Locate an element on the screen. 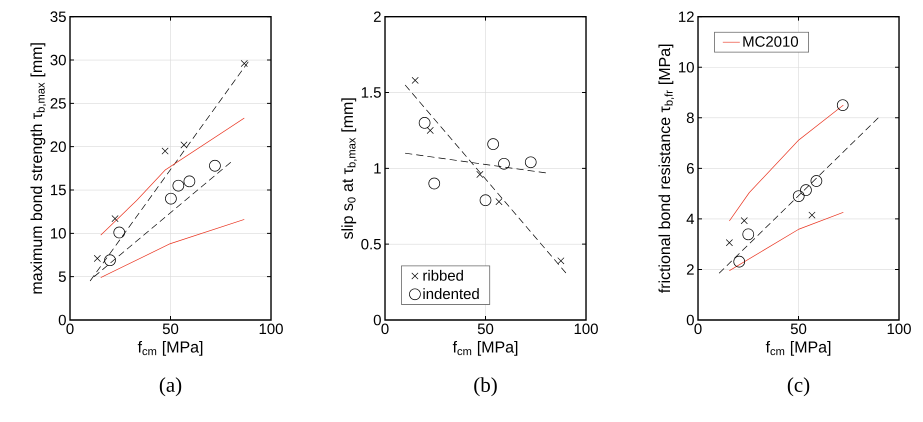  legend-label: MC2010 is located at coordinates (770, 41).